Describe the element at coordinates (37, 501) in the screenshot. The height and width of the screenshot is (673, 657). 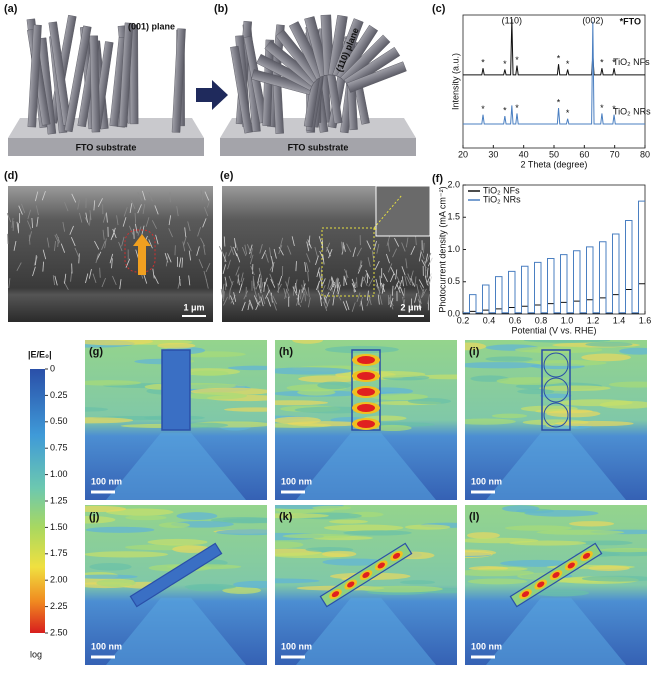
I see `colorbar` at that location.